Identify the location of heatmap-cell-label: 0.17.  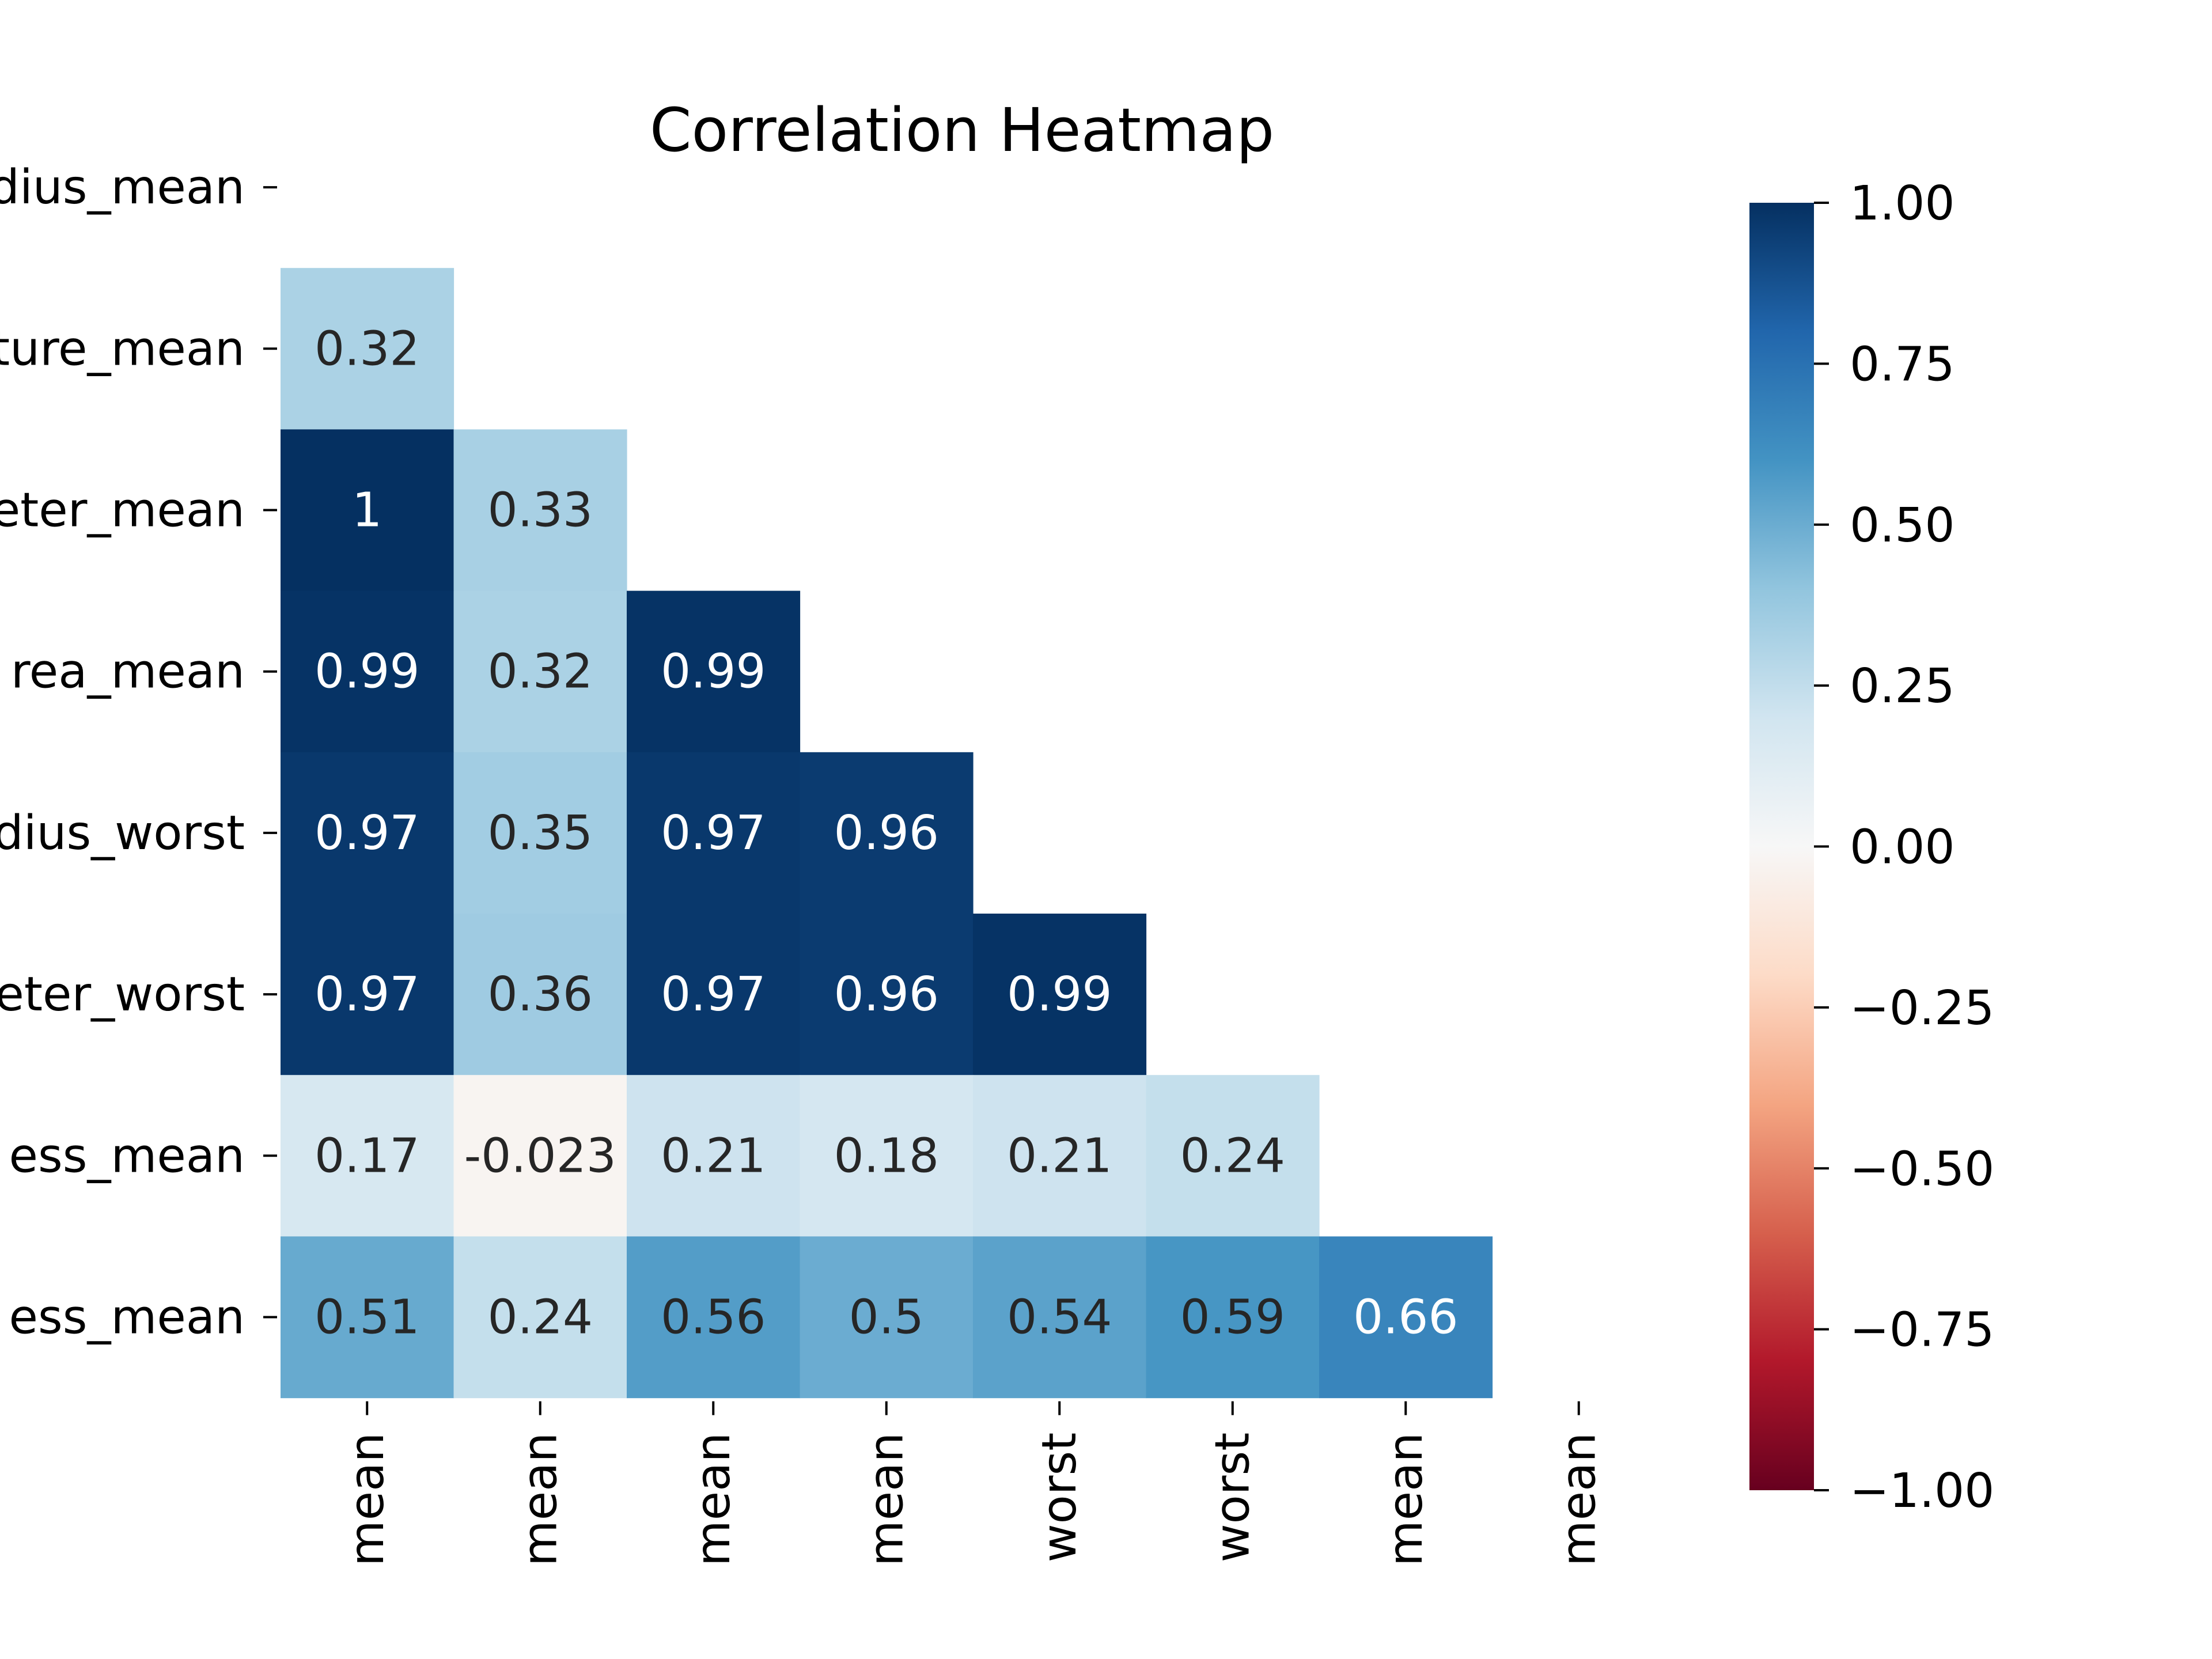
(367, 1155).